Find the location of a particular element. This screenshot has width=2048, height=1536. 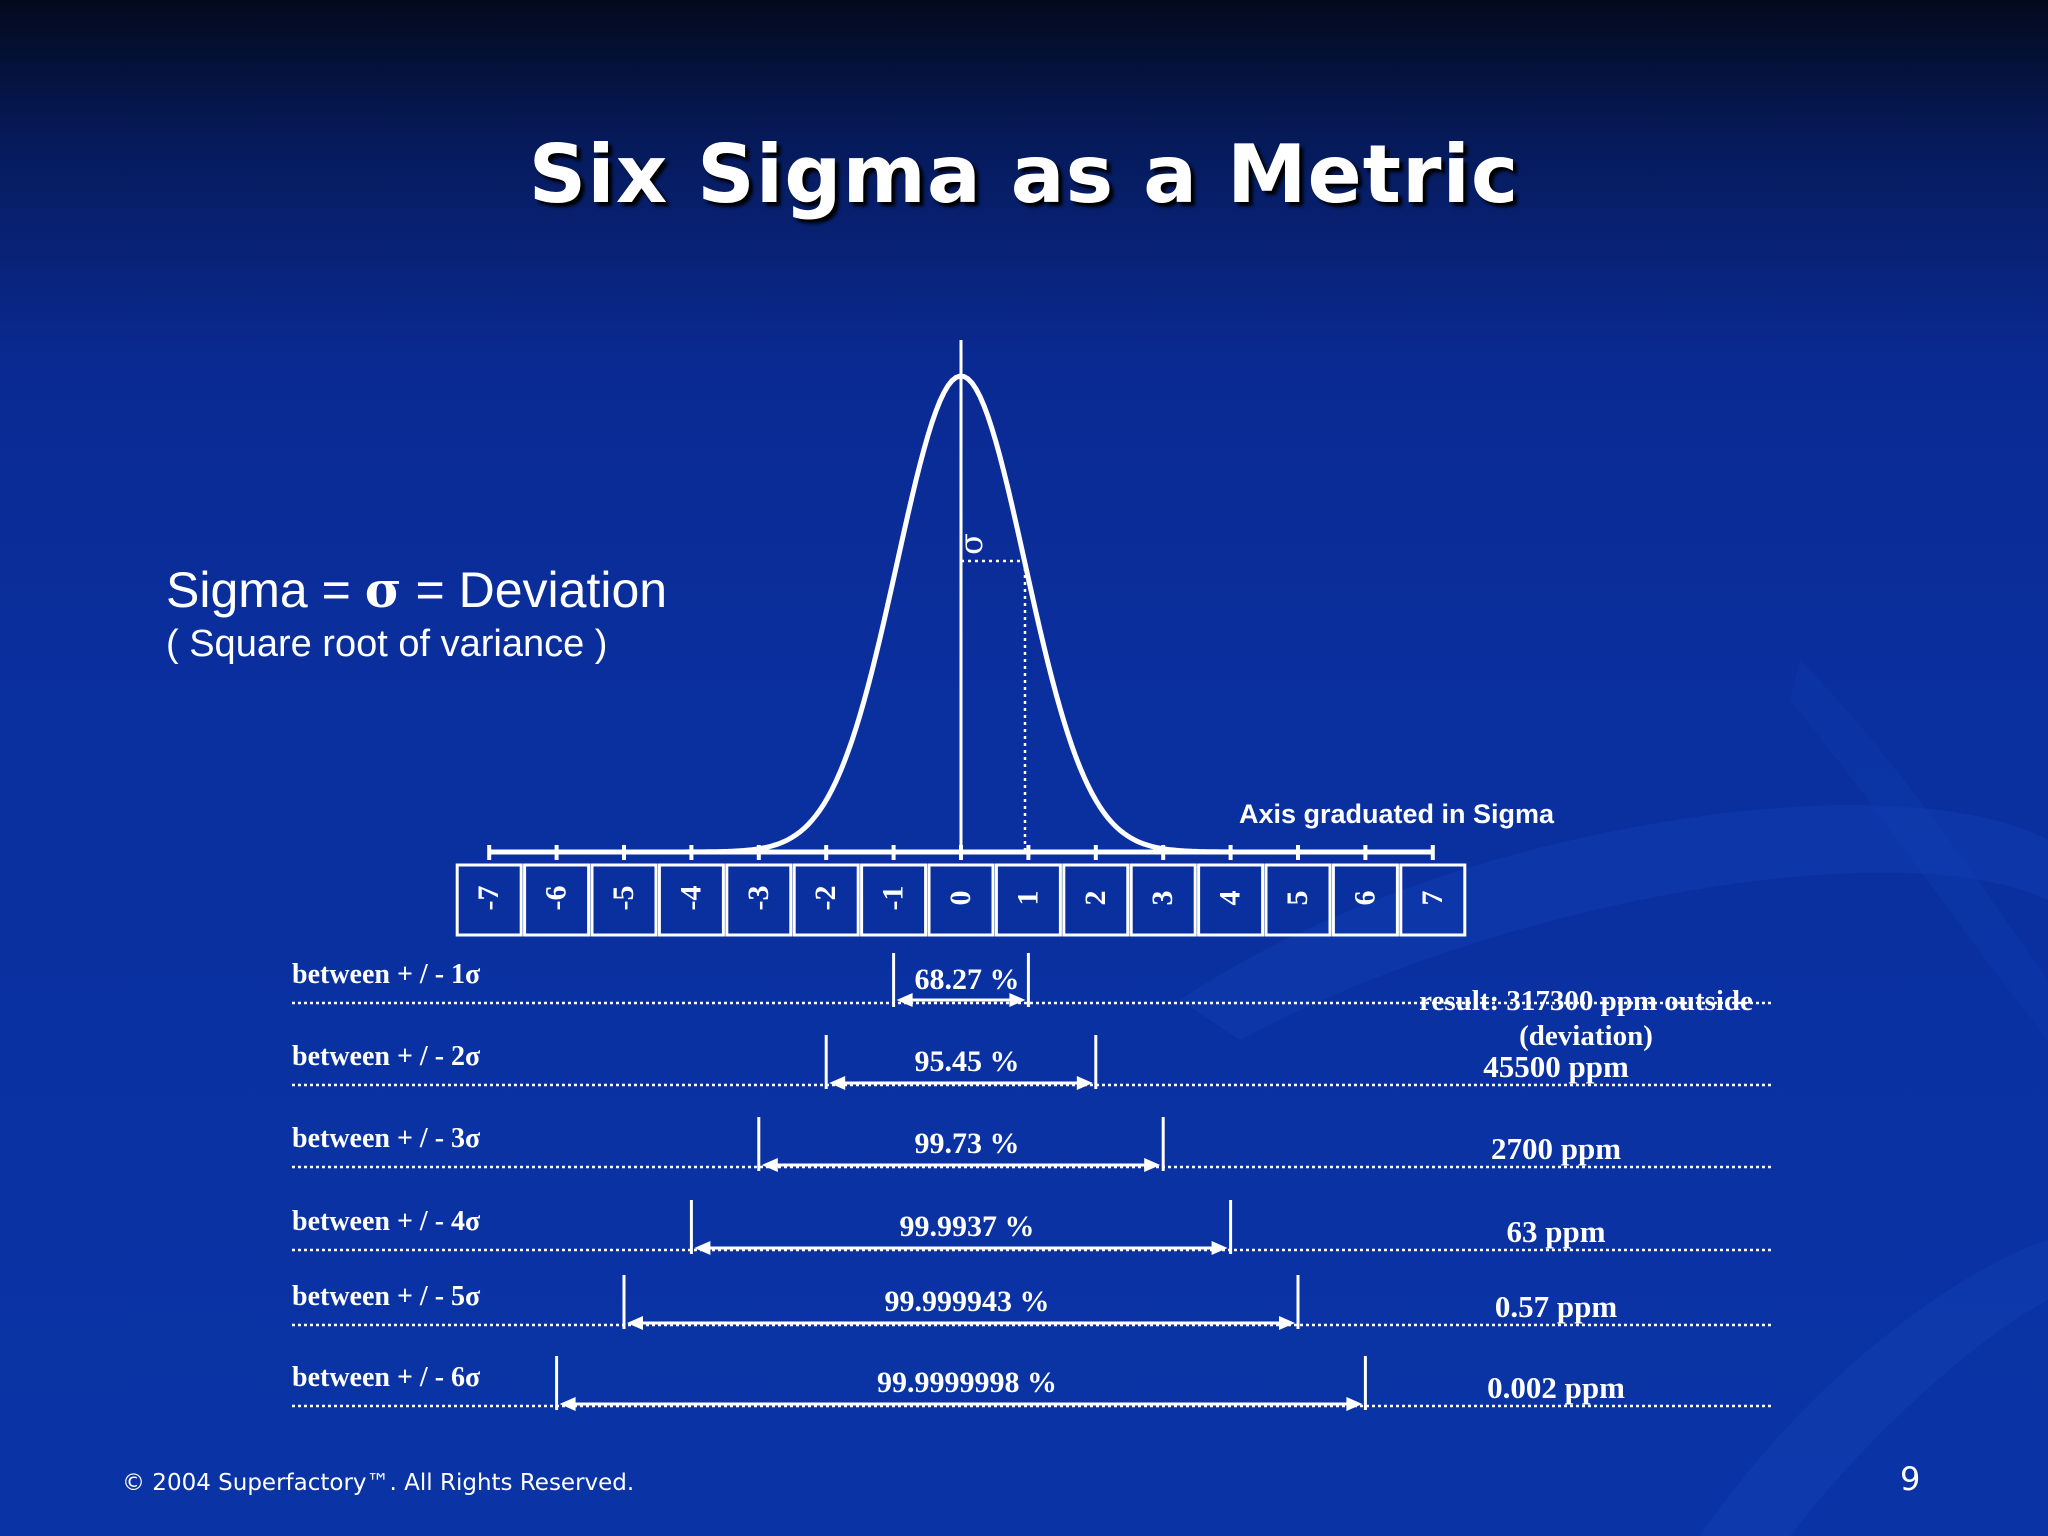

row-result: 45500 ppm is located at coordinates (1556, 1066).